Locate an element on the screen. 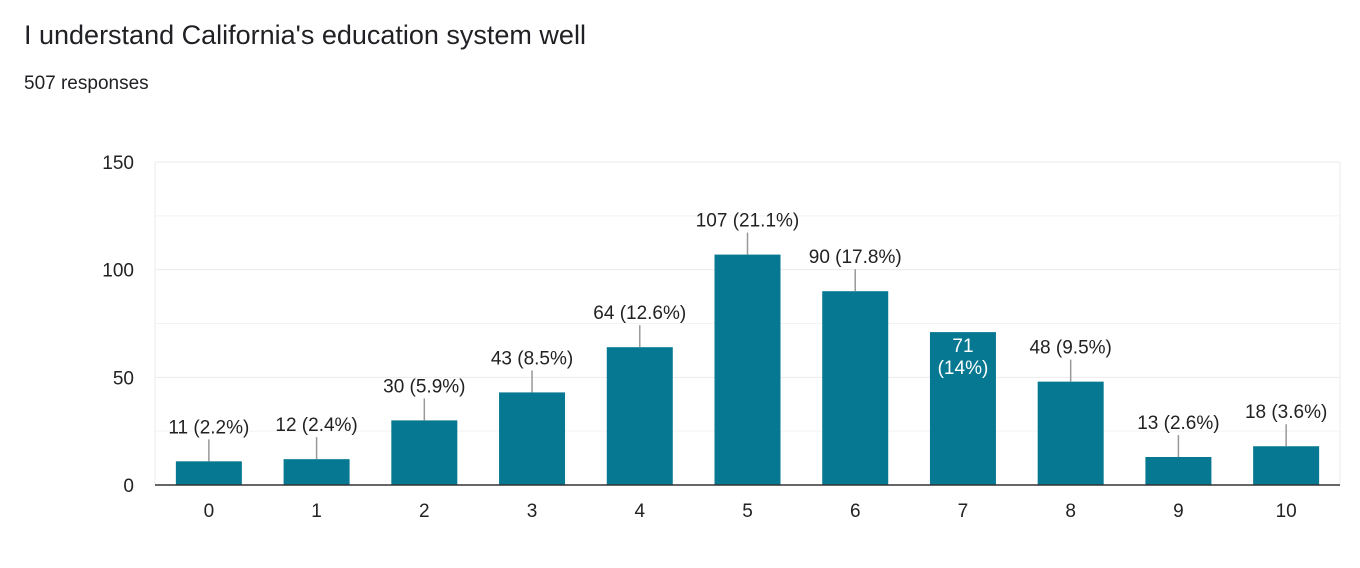 Image resolution: width=1360 pixels, height=568 pixels. data-label-8: 48 (9.5%) is located at coordinates (1070, 348).